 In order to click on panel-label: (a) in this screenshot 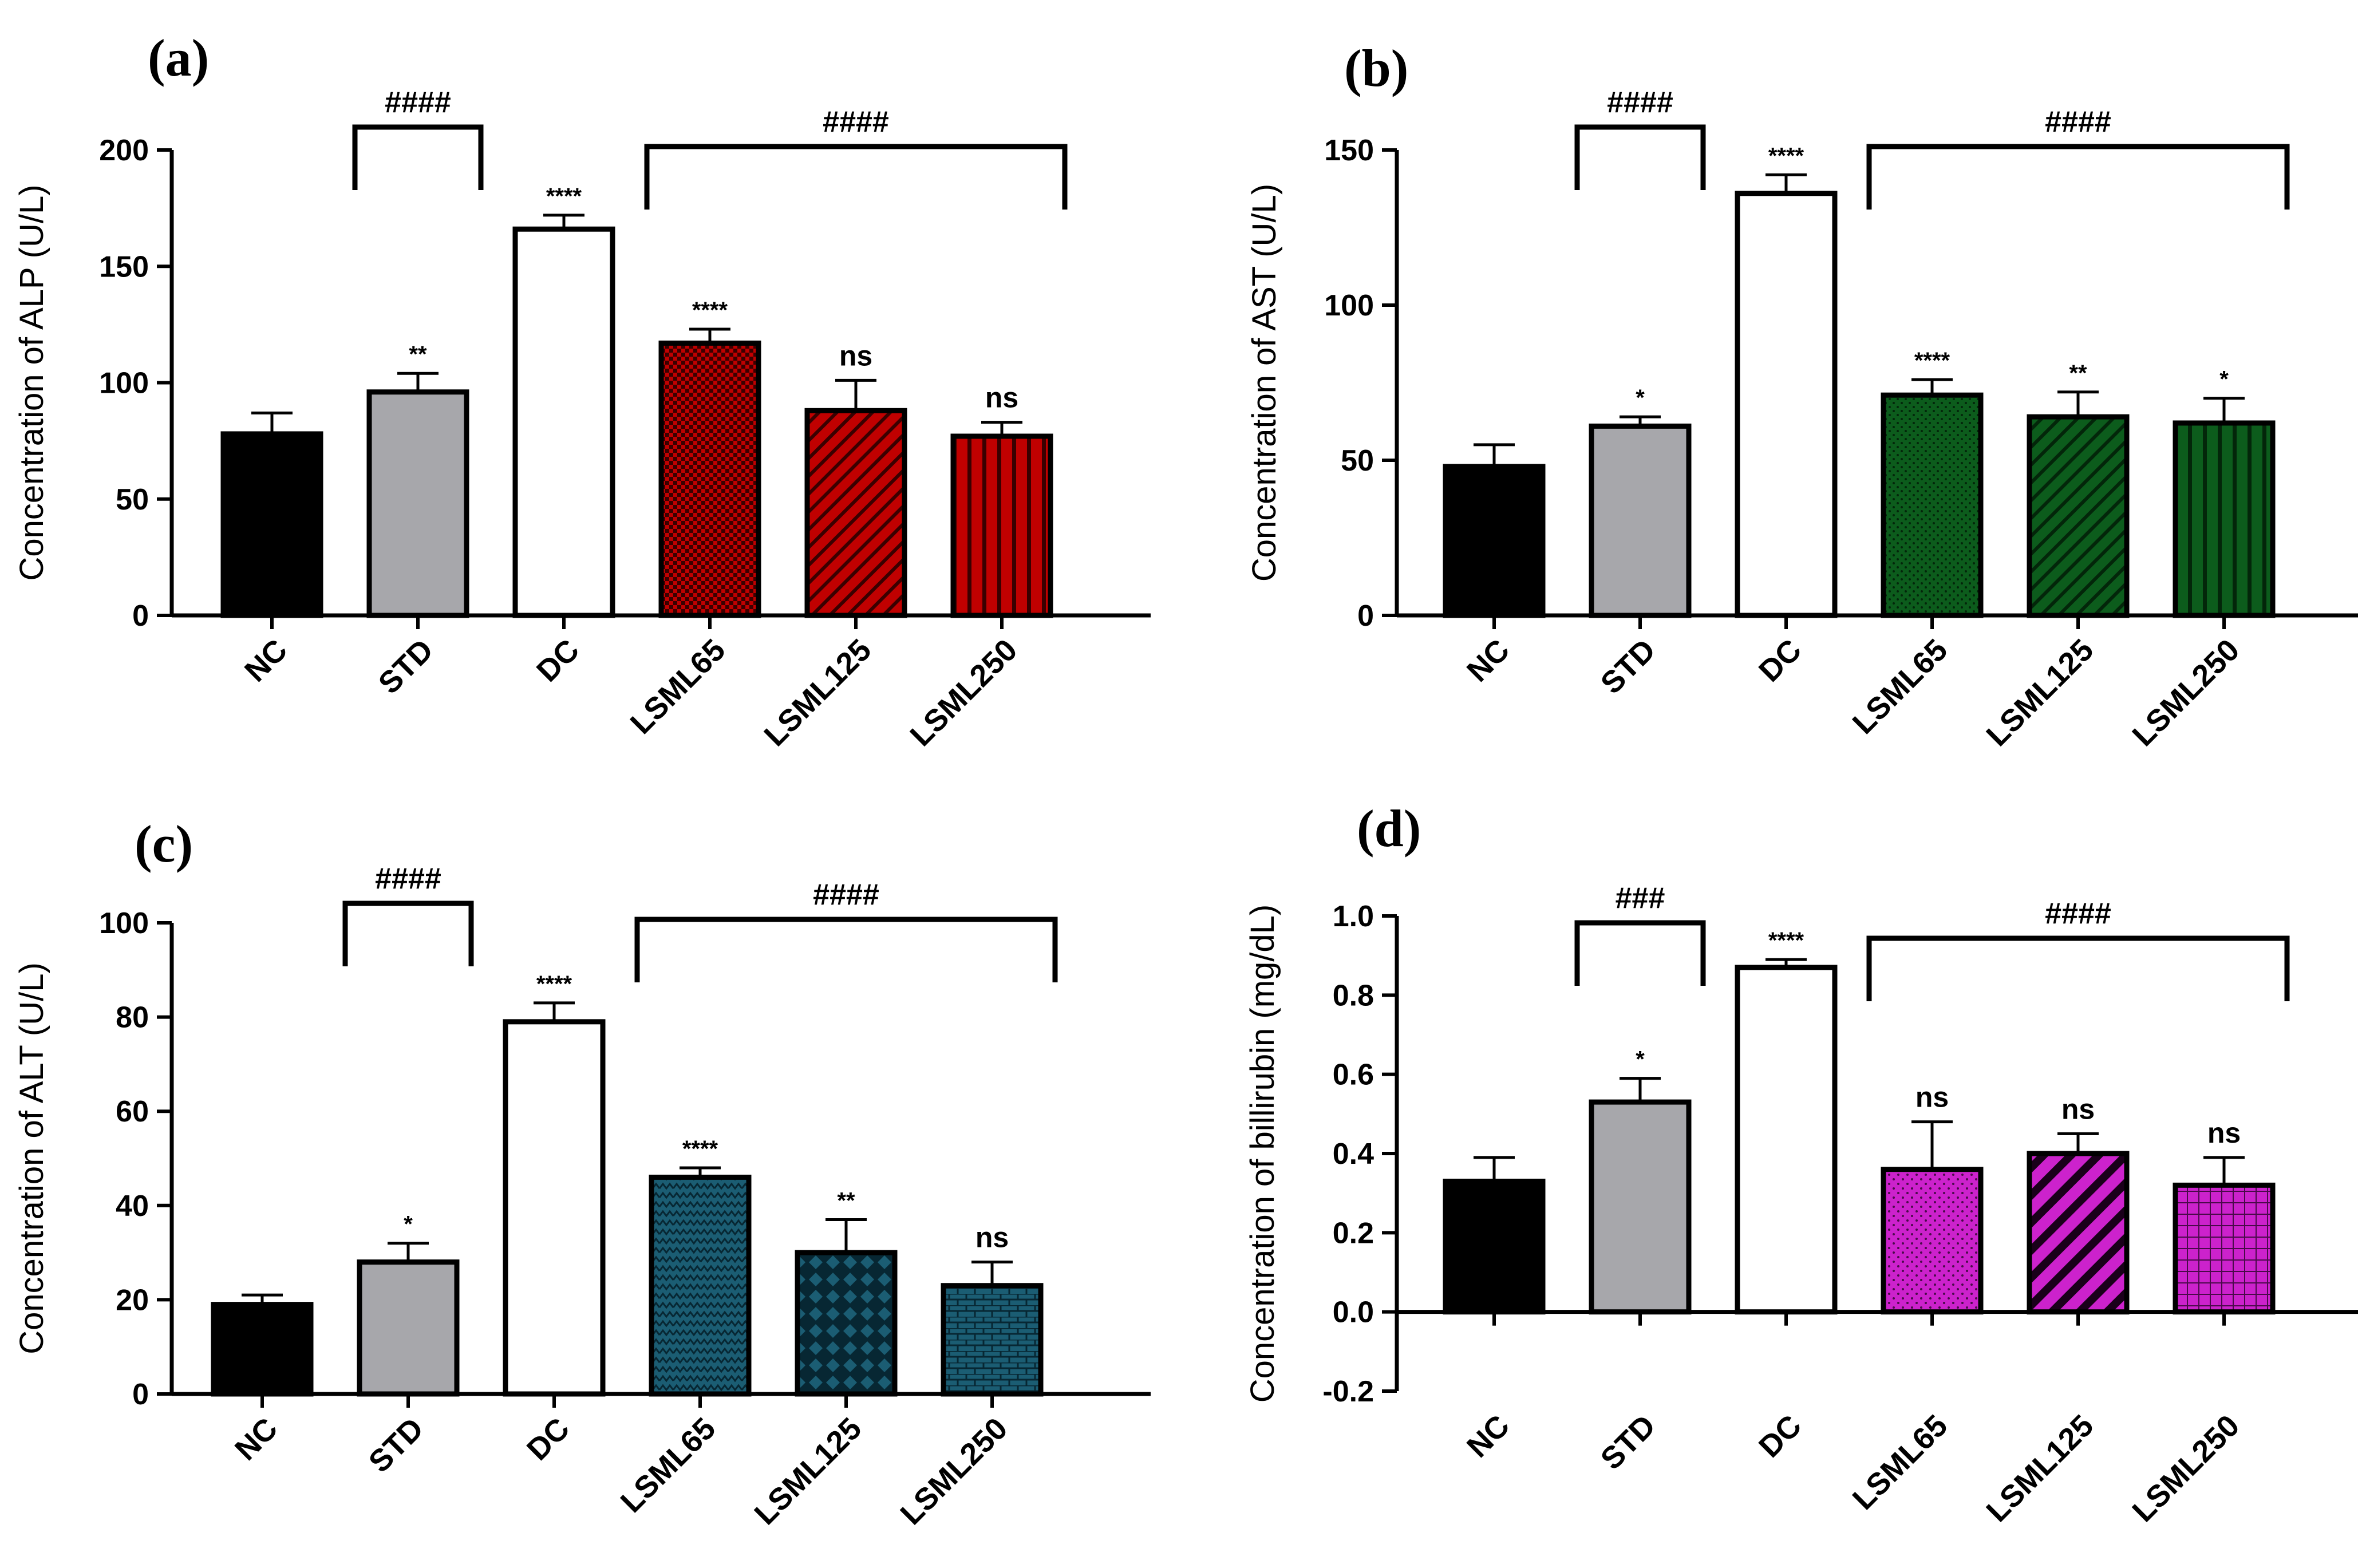, I will do `click(178, 58)`.